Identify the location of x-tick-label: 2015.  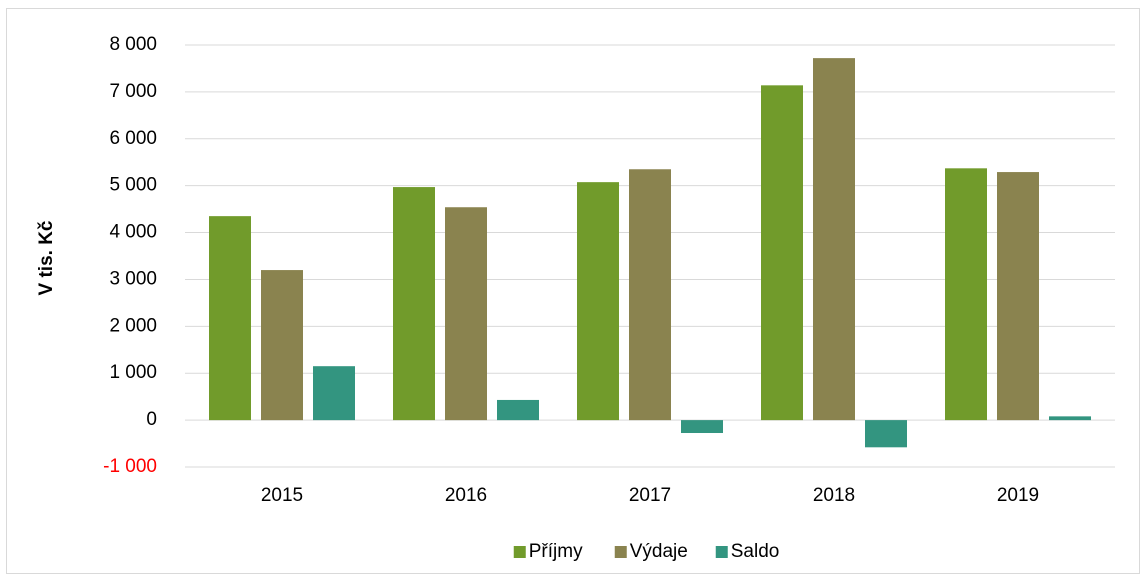
(282, 495).